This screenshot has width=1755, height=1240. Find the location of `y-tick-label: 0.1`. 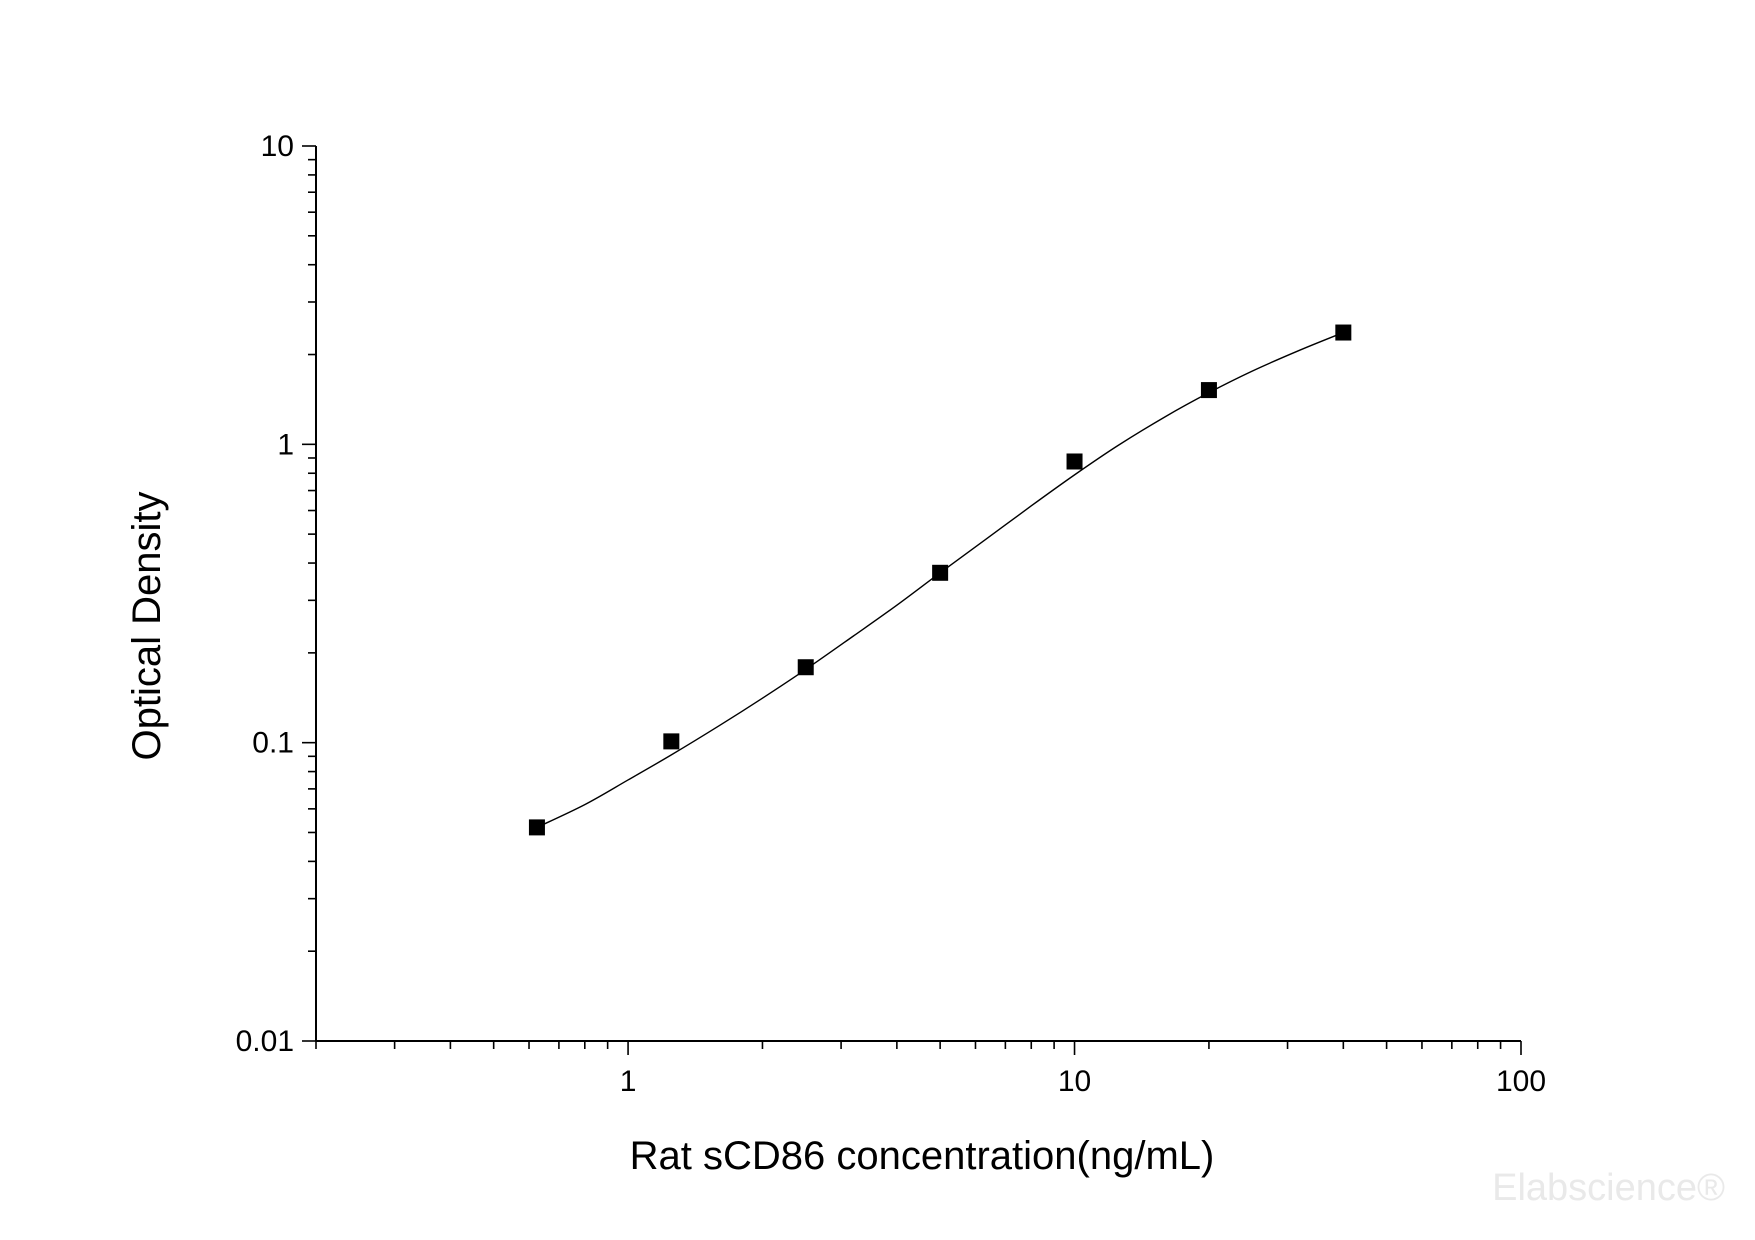

y-tick-label: 0.1 is located at coordinates (273, 743).